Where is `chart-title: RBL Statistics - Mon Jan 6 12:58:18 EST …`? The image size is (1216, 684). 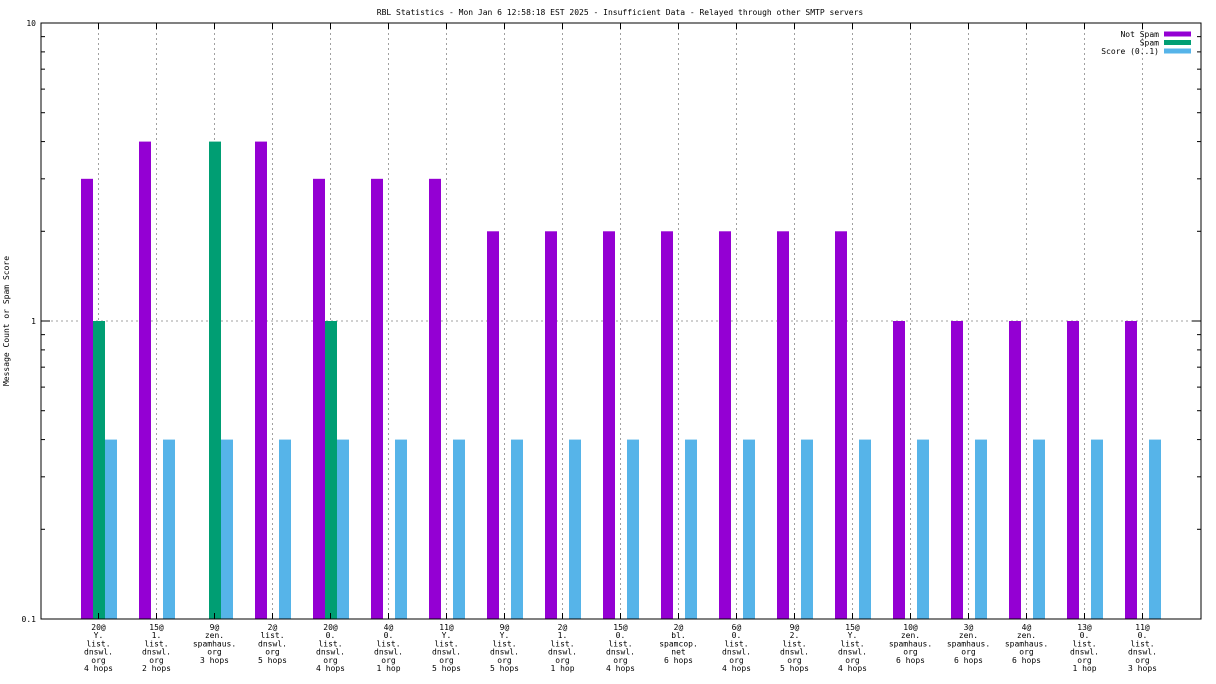 chart-title: RBL Statistics - Mon Jan 6 12:58:18 EST … is located at coordinates (620, 12).